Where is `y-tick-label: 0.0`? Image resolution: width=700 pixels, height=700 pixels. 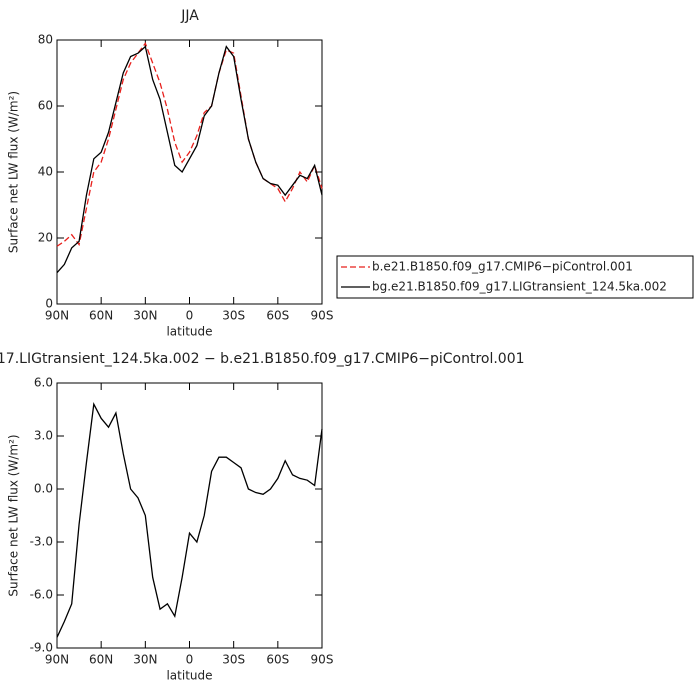
y-tick-label: 0.0 is located at coordinates (43, 489).